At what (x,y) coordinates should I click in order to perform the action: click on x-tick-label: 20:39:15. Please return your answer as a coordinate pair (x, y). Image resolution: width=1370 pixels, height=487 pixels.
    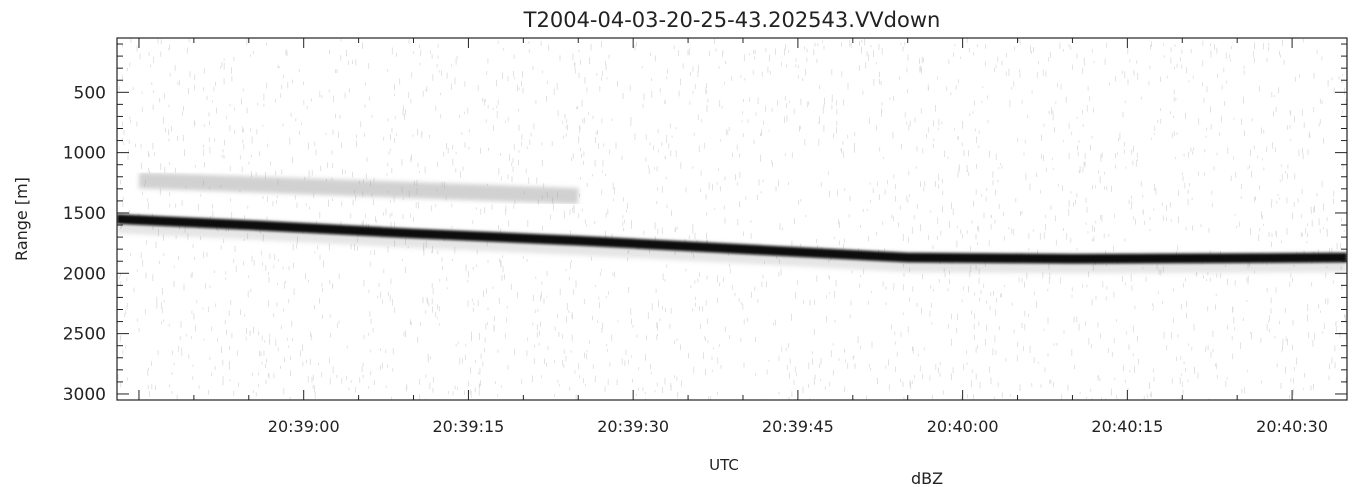
    Looking at the image, I should click on (468, 426).